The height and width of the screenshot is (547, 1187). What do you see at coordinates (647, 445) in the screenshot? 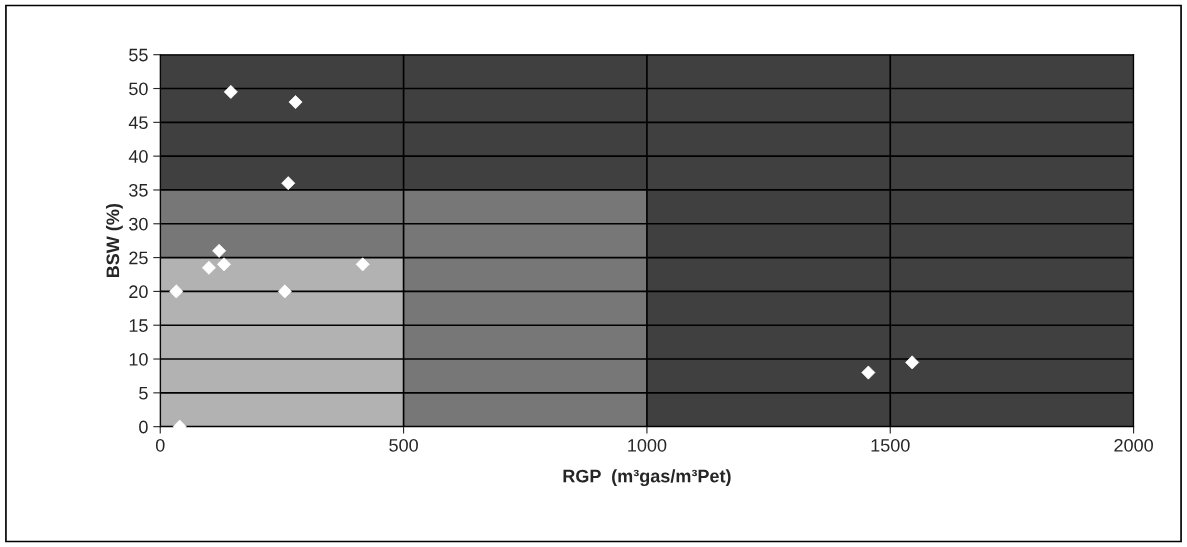
I see `x-tick-label: 1000` at bounding box center [647, 445].